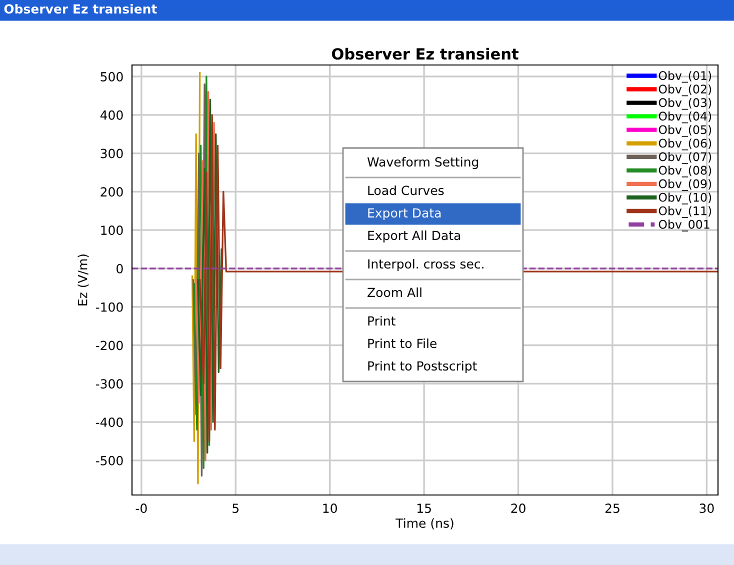 The image size is (734, 565). I want to click on legend-label: Obv_001, so click(684, 226).